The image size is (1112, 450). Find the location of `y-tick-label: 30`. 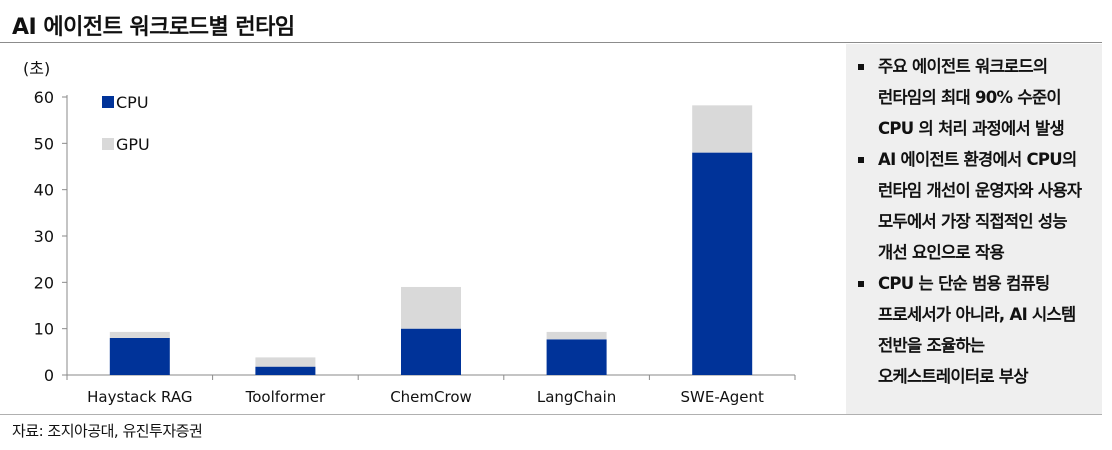

y-tick-label: 30 is located at coordinates (44, 236).